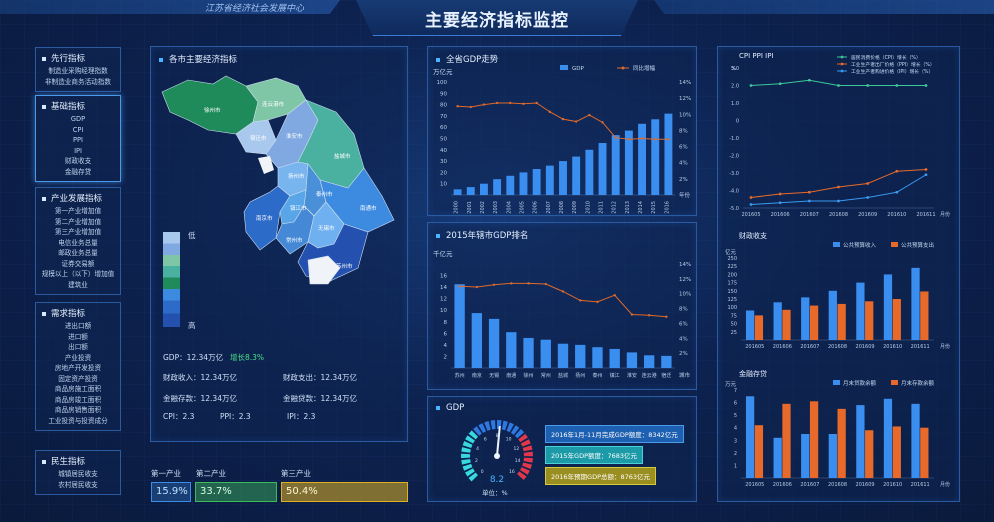 This screenshot has width=994, height=522. Describe the element at coordinates (446, 323) in the screenshot. I see `y-tick: 8` at that location.